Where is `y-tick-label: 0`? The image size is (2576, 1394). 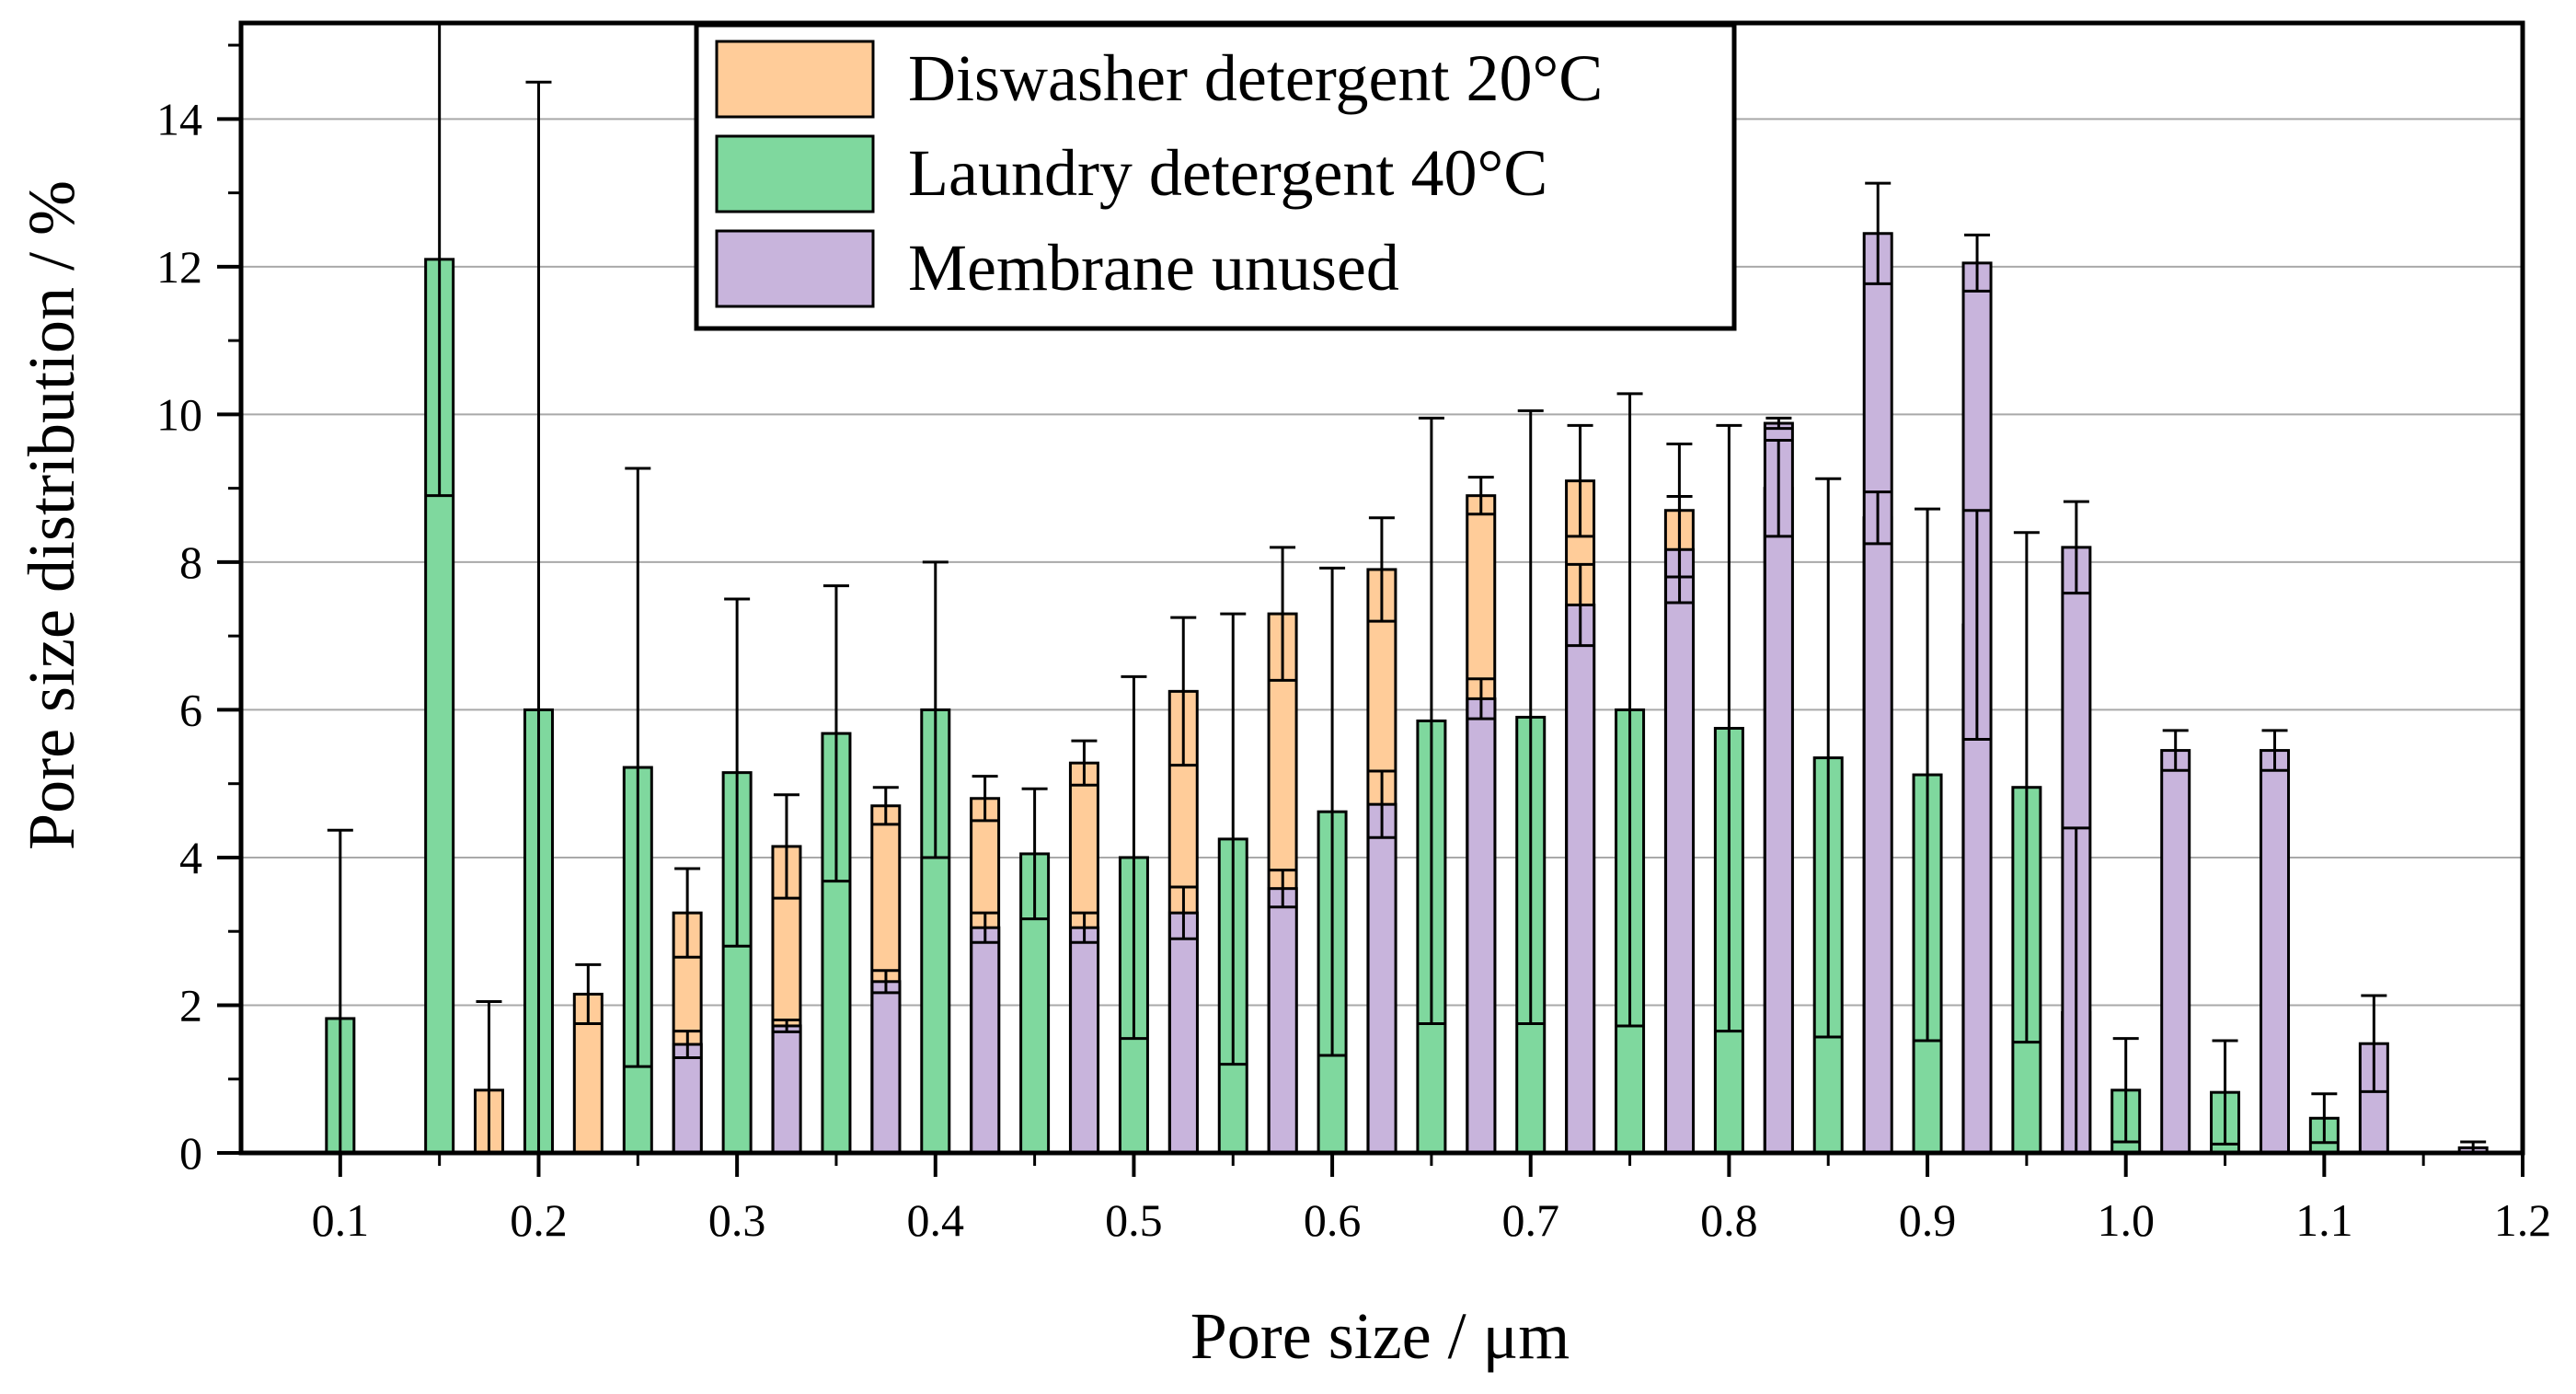 y-tick-label: 0 is located at coordinates (190, 1153).